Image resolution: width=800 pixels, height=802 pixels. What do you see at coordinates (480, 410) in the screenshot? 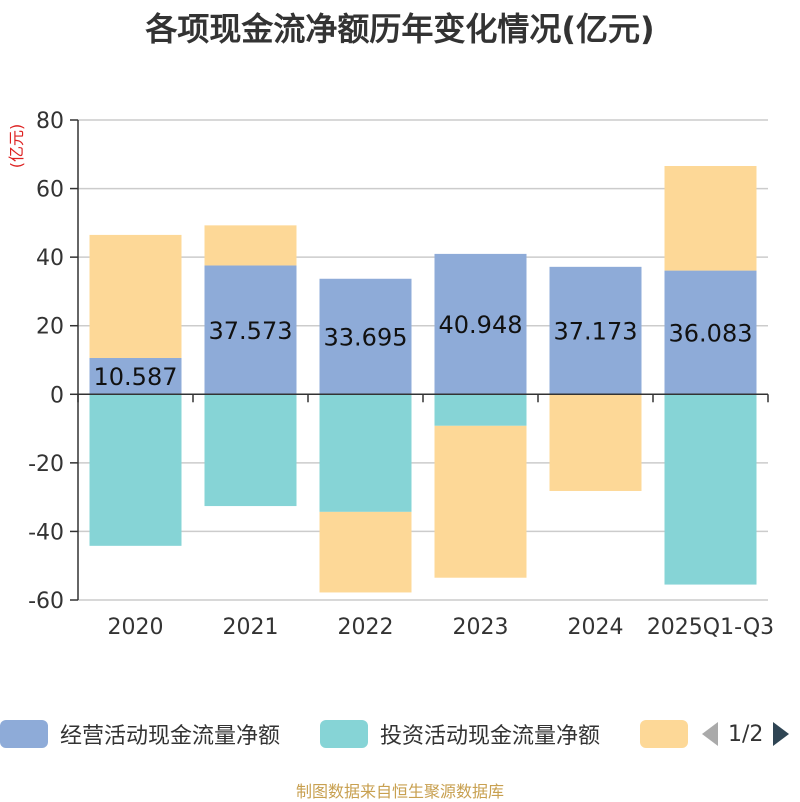
I see `bar-series-1-2023` at bounding box center [480, 410].